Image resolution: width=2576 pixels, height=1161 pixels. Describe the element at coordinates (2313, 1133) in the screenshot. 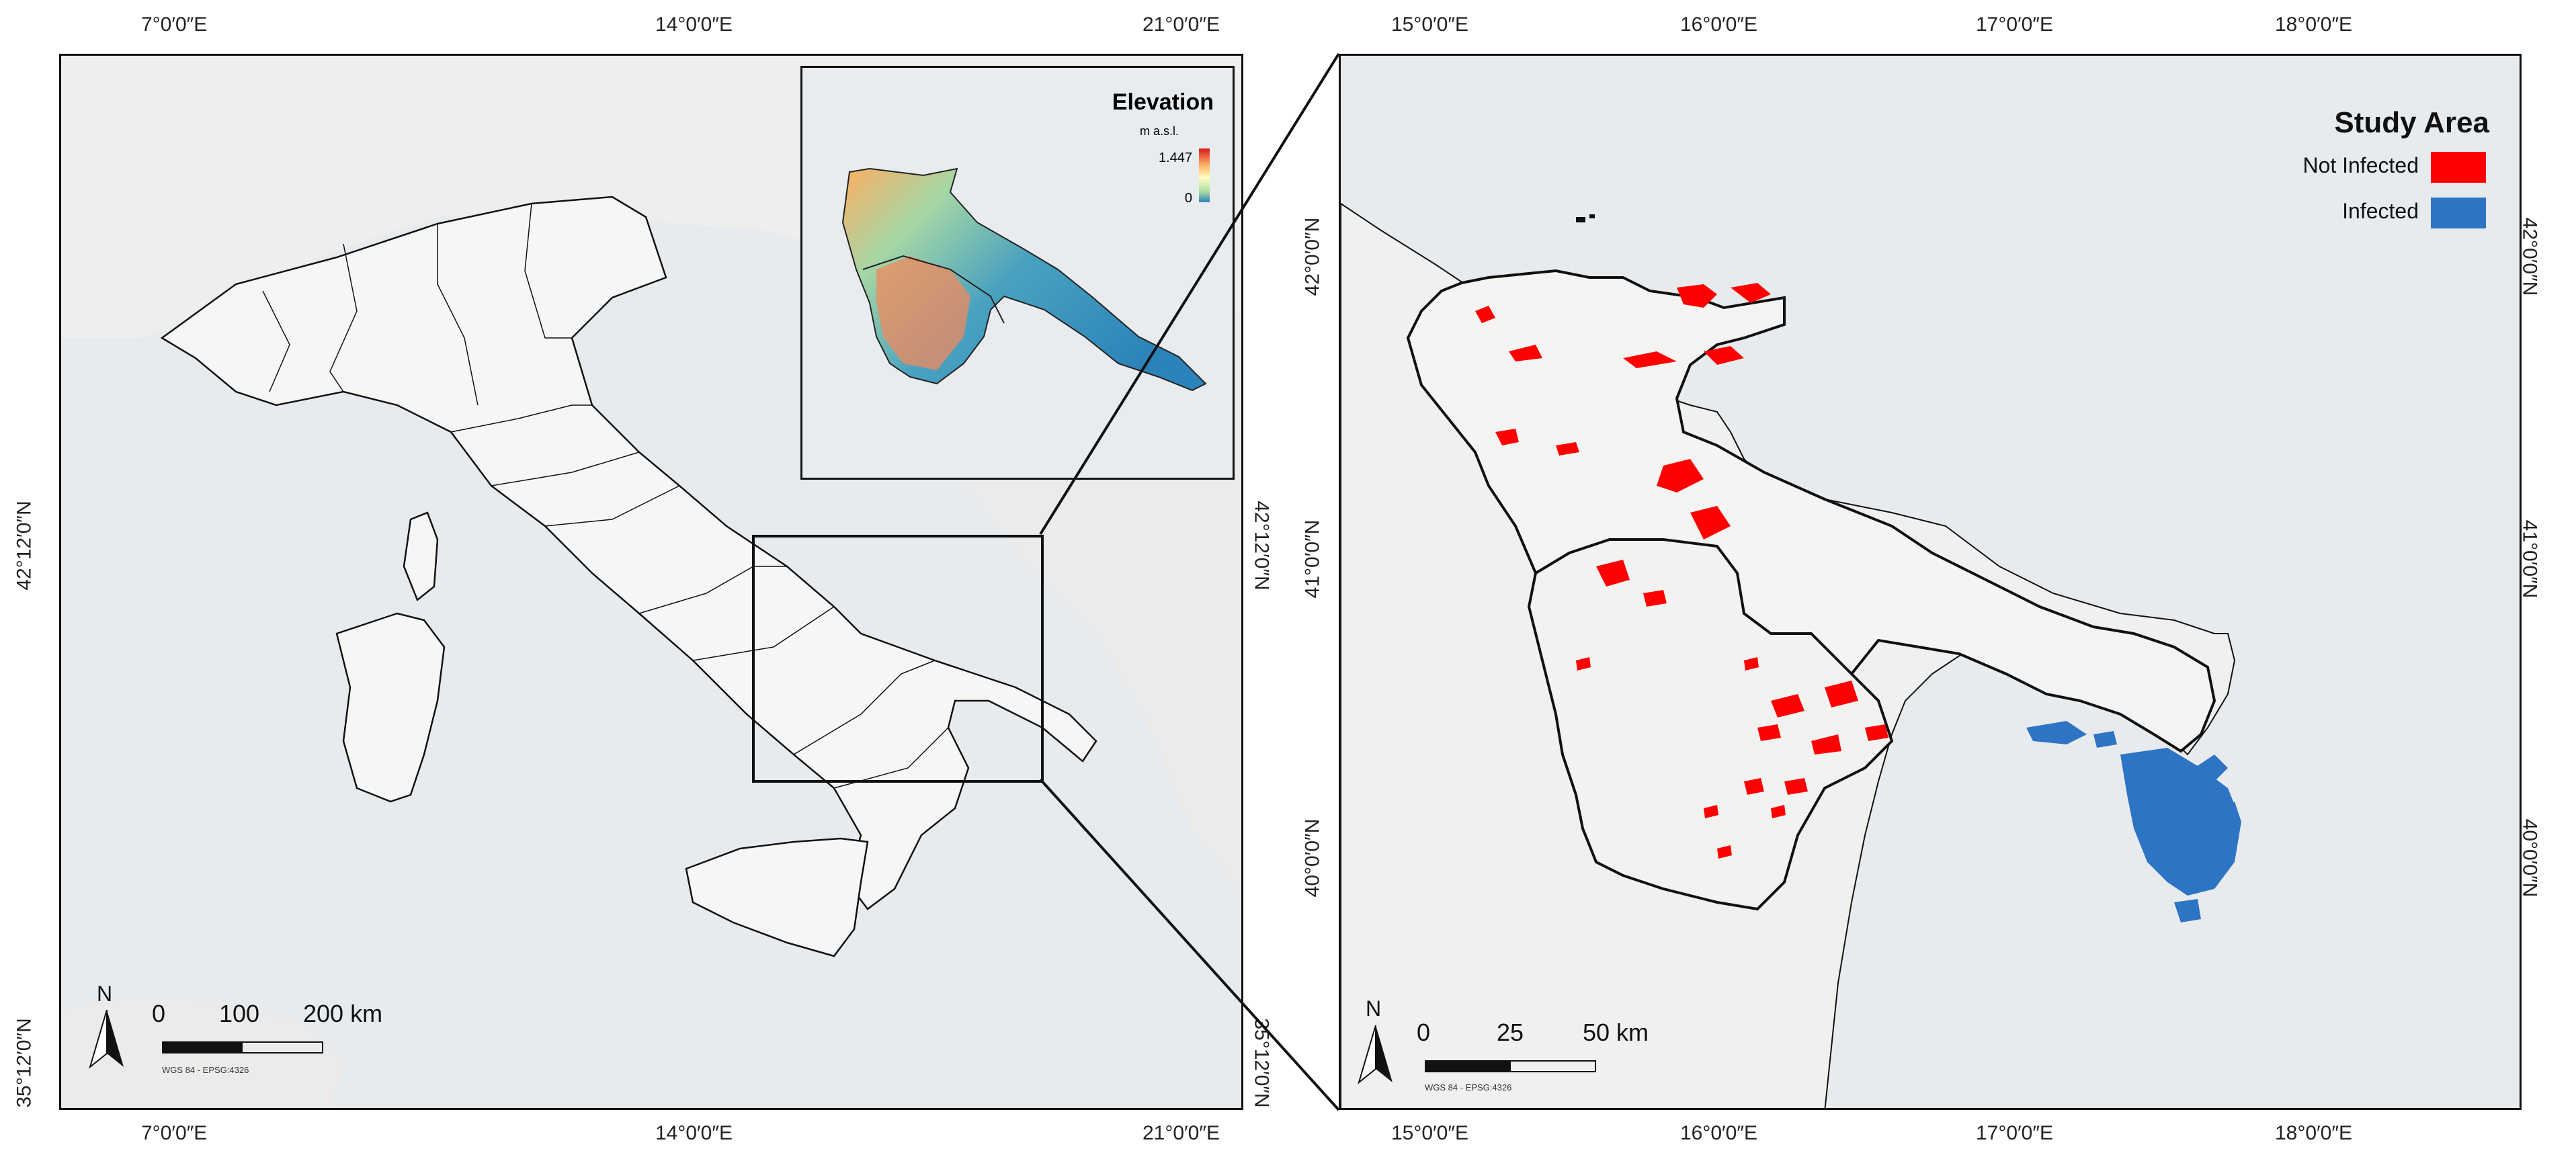

I see `right-bottom-tick-4: 18°0′0″E` at that location.